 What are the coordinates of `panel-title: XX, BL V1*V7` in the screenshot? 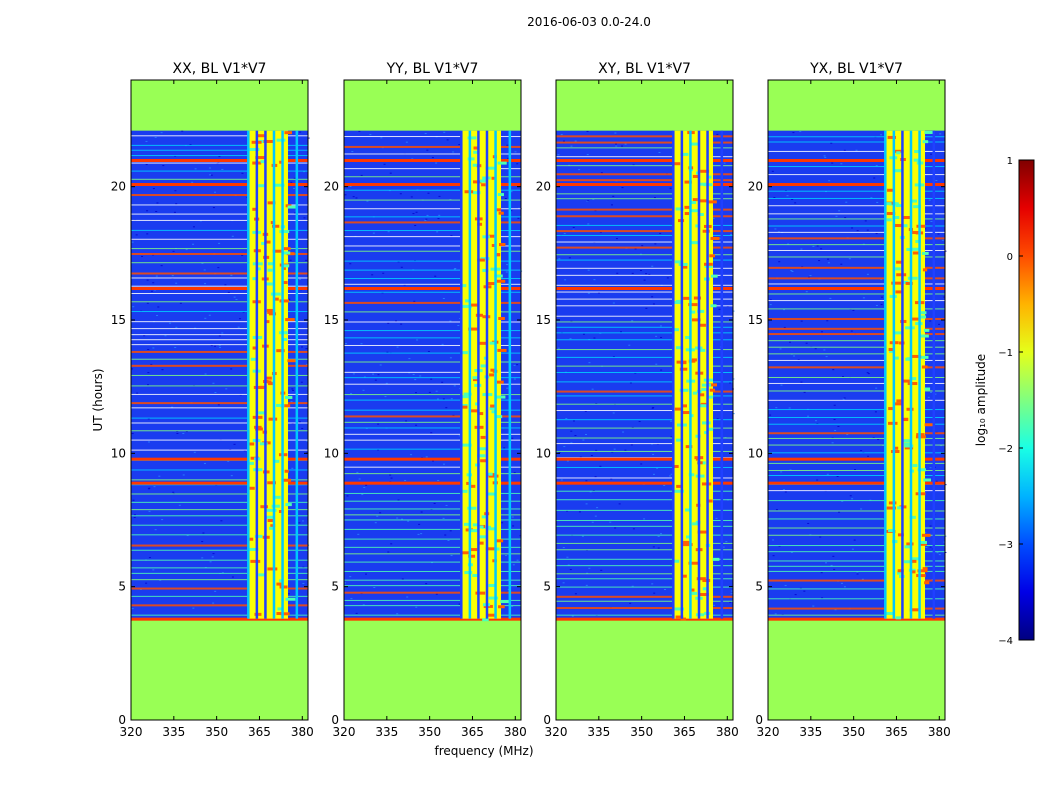 It's located at (220, 69).